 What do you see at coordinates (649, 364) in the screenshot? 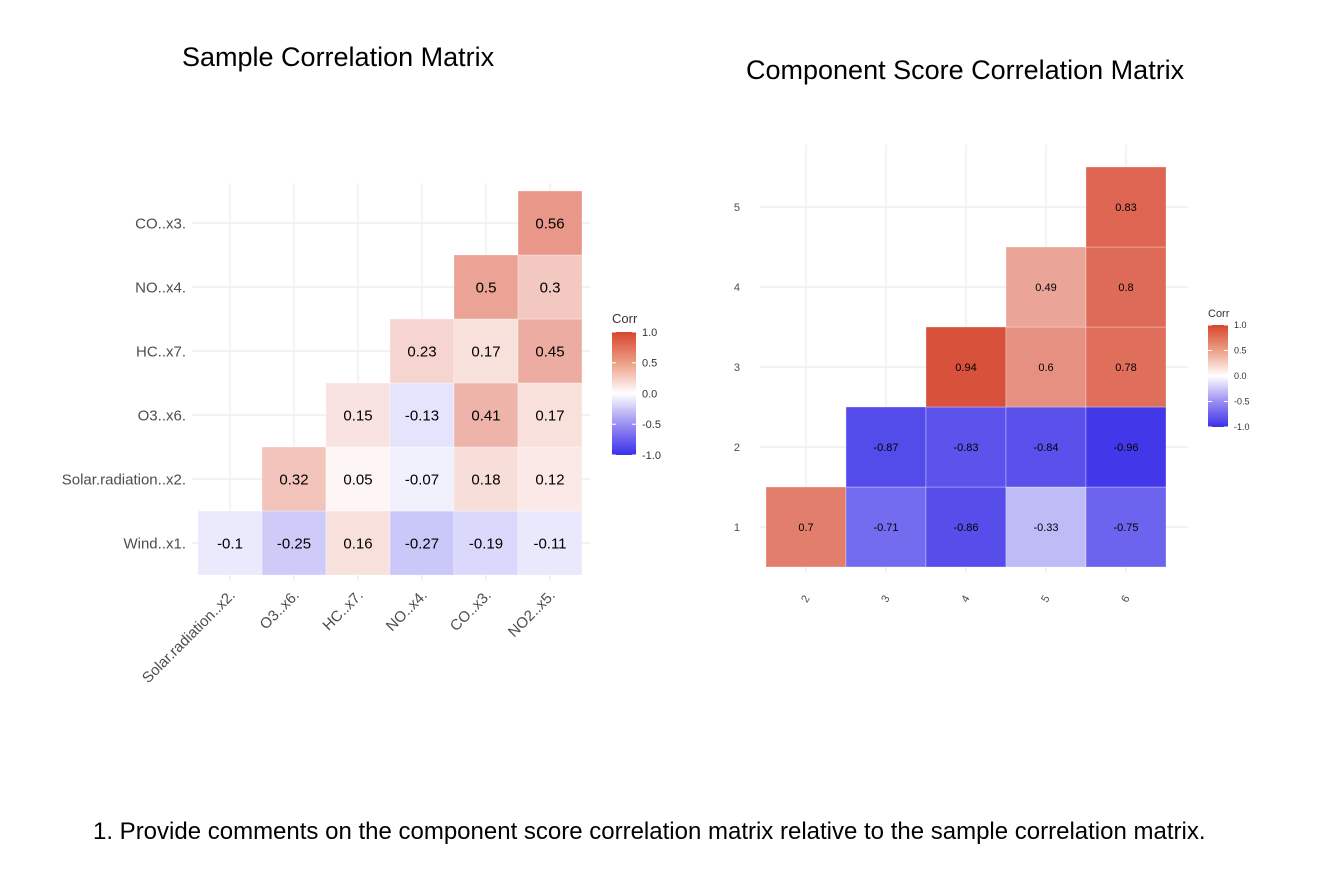
I see `legend-tick-label: 0.5` at bounding box center [649, 364].